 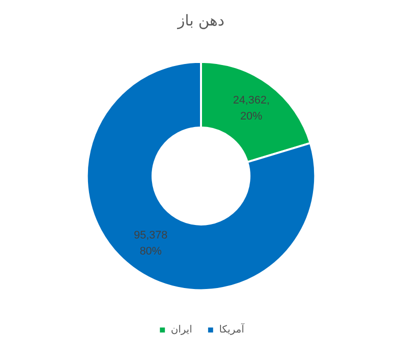 I want to click on legend-label: آمریکا, so click(x=232, y=329).